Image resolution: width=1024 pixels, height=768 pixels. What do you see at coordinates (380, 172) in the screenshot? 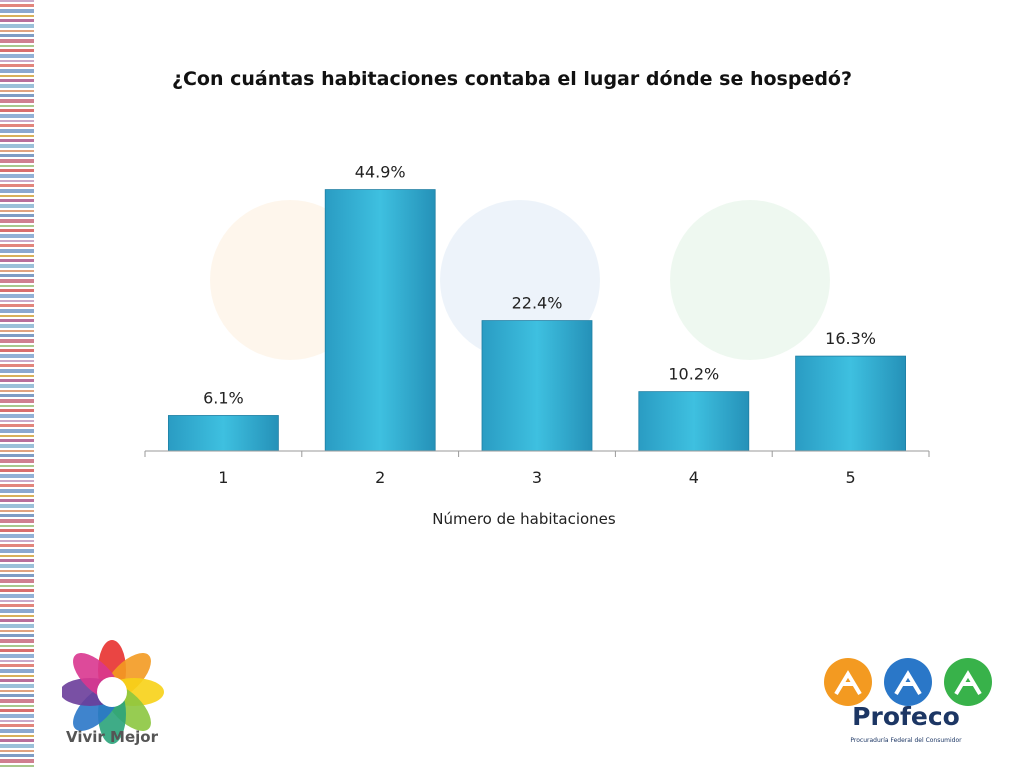
I see `data-label-2: 44.9%` at bounding box center [380, 172].